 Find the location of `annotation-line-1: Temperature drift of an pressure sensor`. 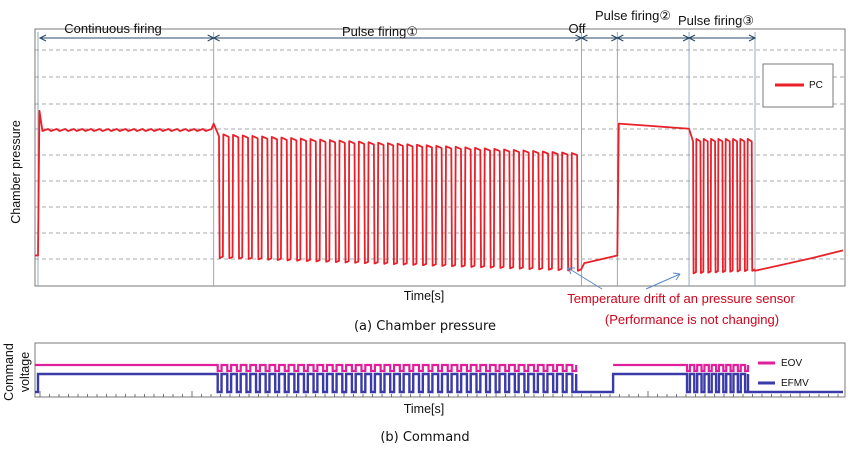

annotation-line-1: Temperature drift of an pressure sensor is located at coordinates (681, 298).